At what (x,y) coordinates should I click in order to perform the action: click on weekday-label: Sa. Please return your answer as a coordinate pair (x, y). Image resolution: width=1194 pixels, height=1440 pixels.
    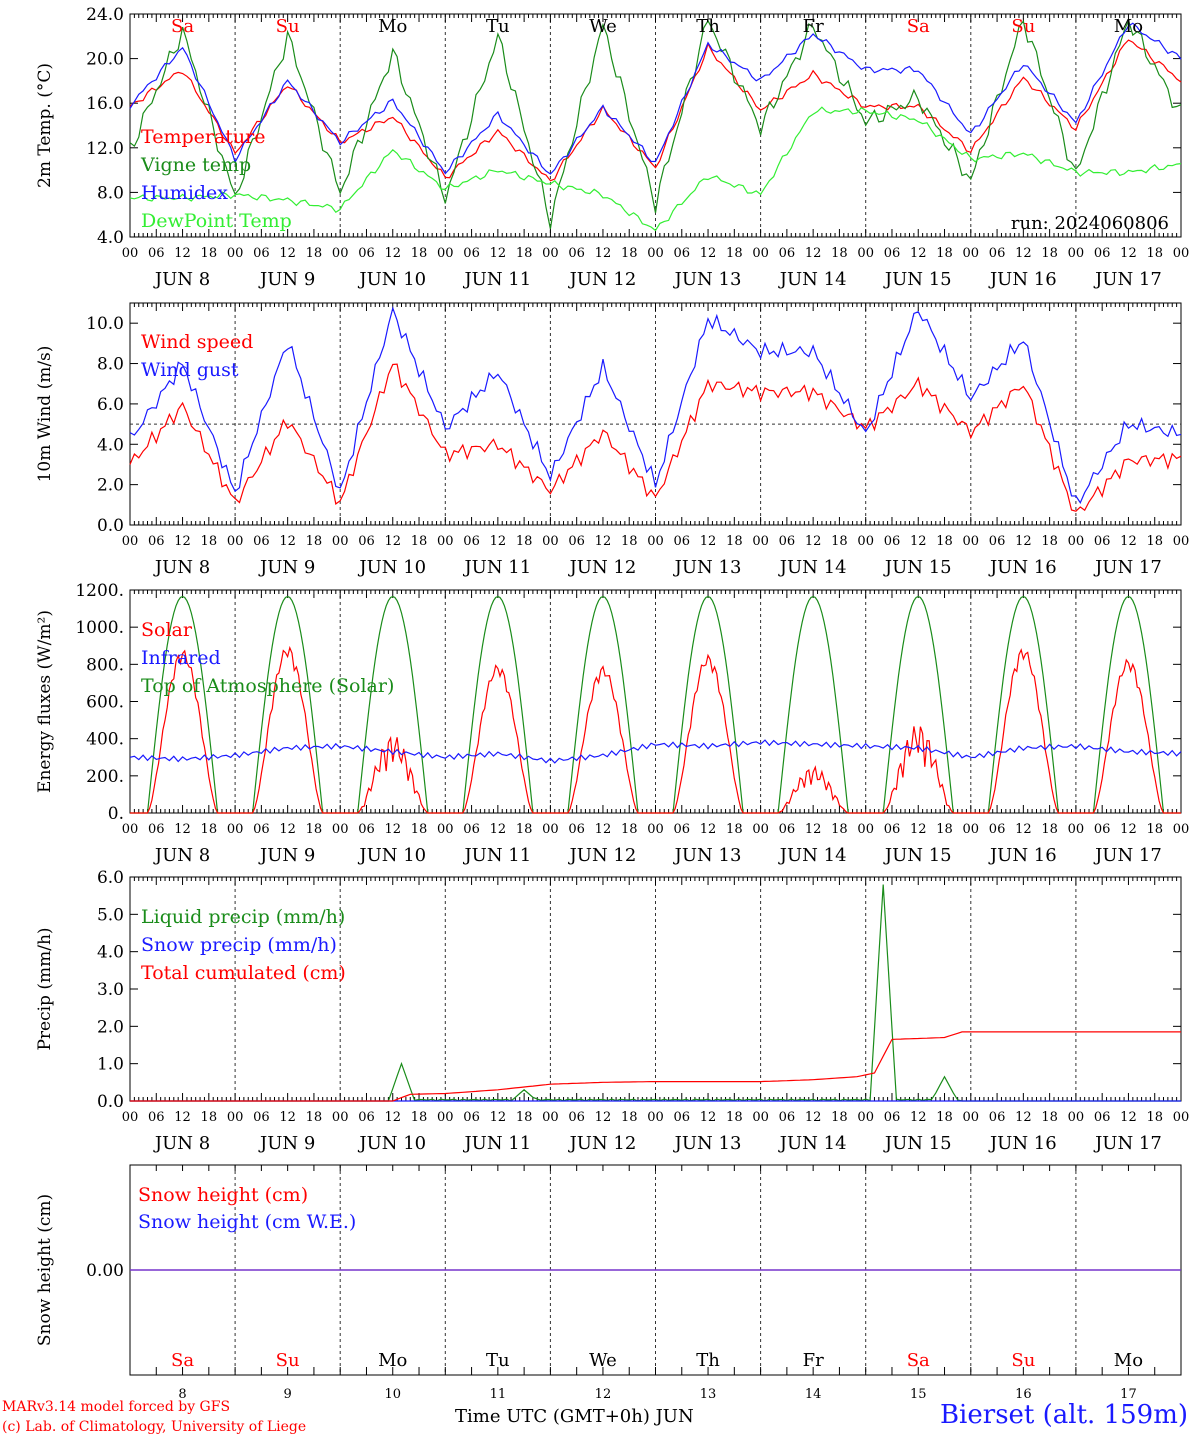
    Looking at the image, I should click on (182, 1360).